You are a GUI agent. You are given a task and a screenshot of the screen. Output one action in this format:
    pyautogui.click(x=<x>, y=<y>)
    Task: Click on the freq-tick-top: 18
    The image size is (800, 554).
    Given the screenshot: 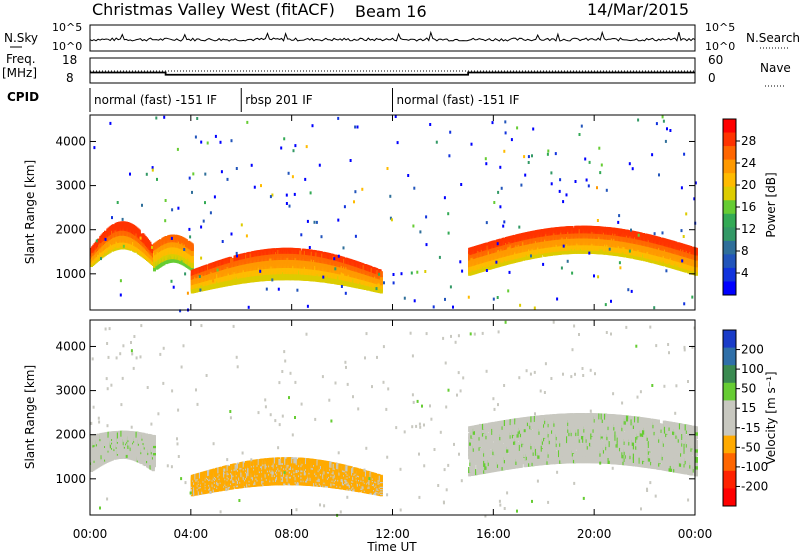 What is the action you would take?
    pyautogui.click(x=69, y=60)
    